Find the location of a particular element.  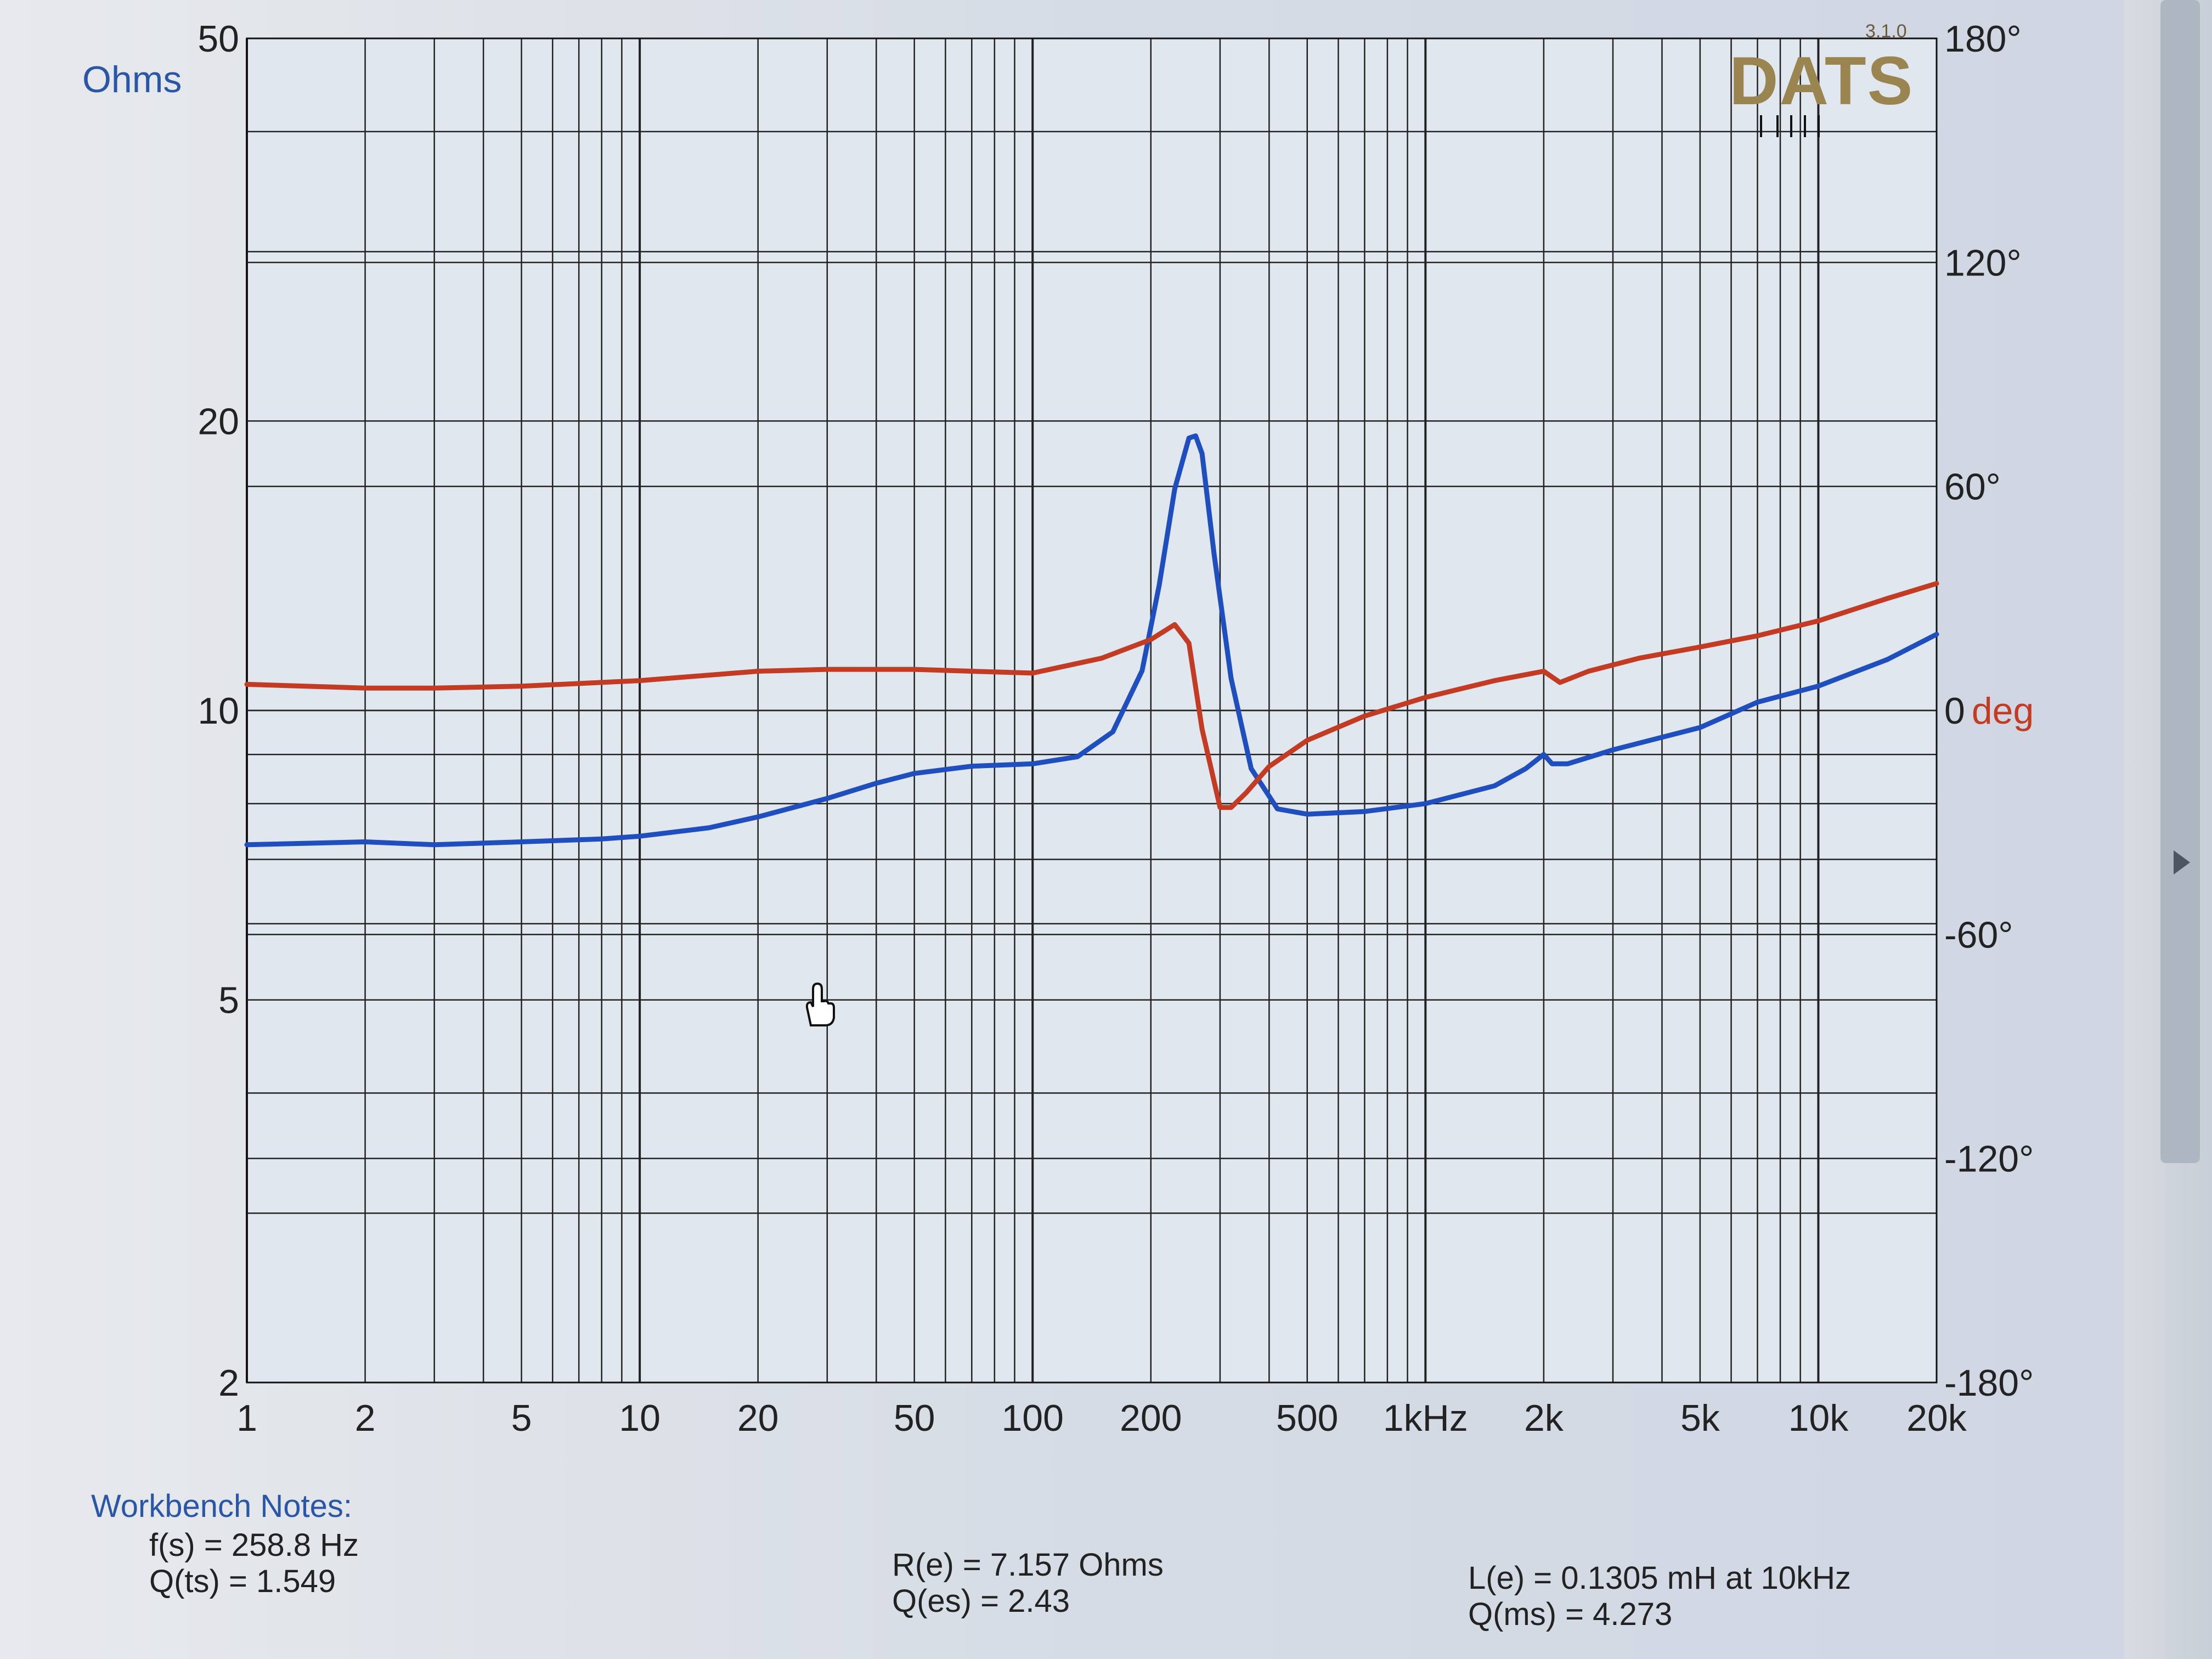

notes-column-2: R(e) = 7.157 Ohms Q(es) = 2.43 is located at coordinates (1028, 1583).